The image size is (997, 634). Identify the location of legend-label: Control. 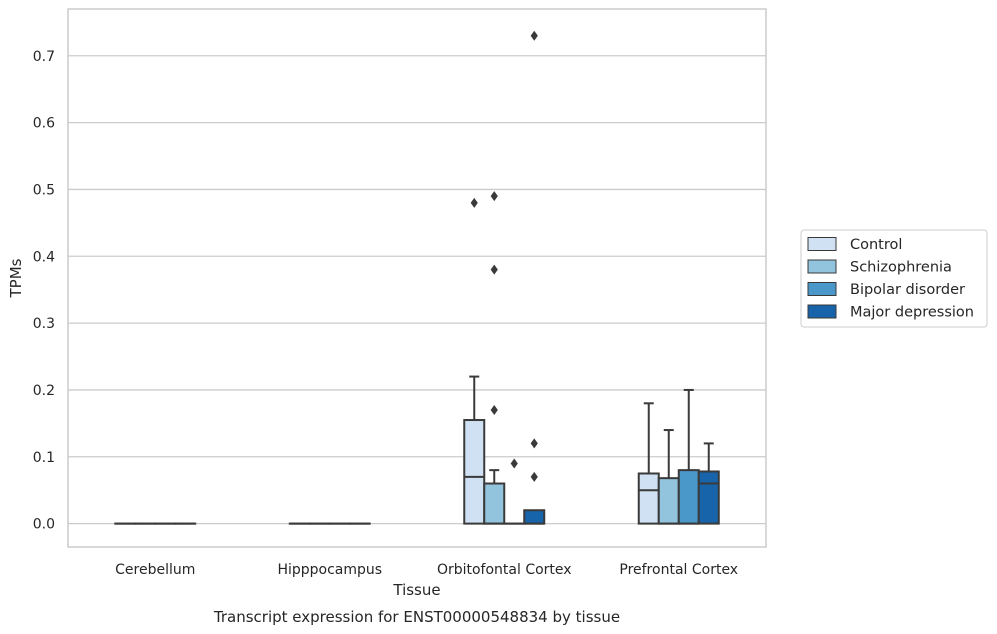
(876, 245).